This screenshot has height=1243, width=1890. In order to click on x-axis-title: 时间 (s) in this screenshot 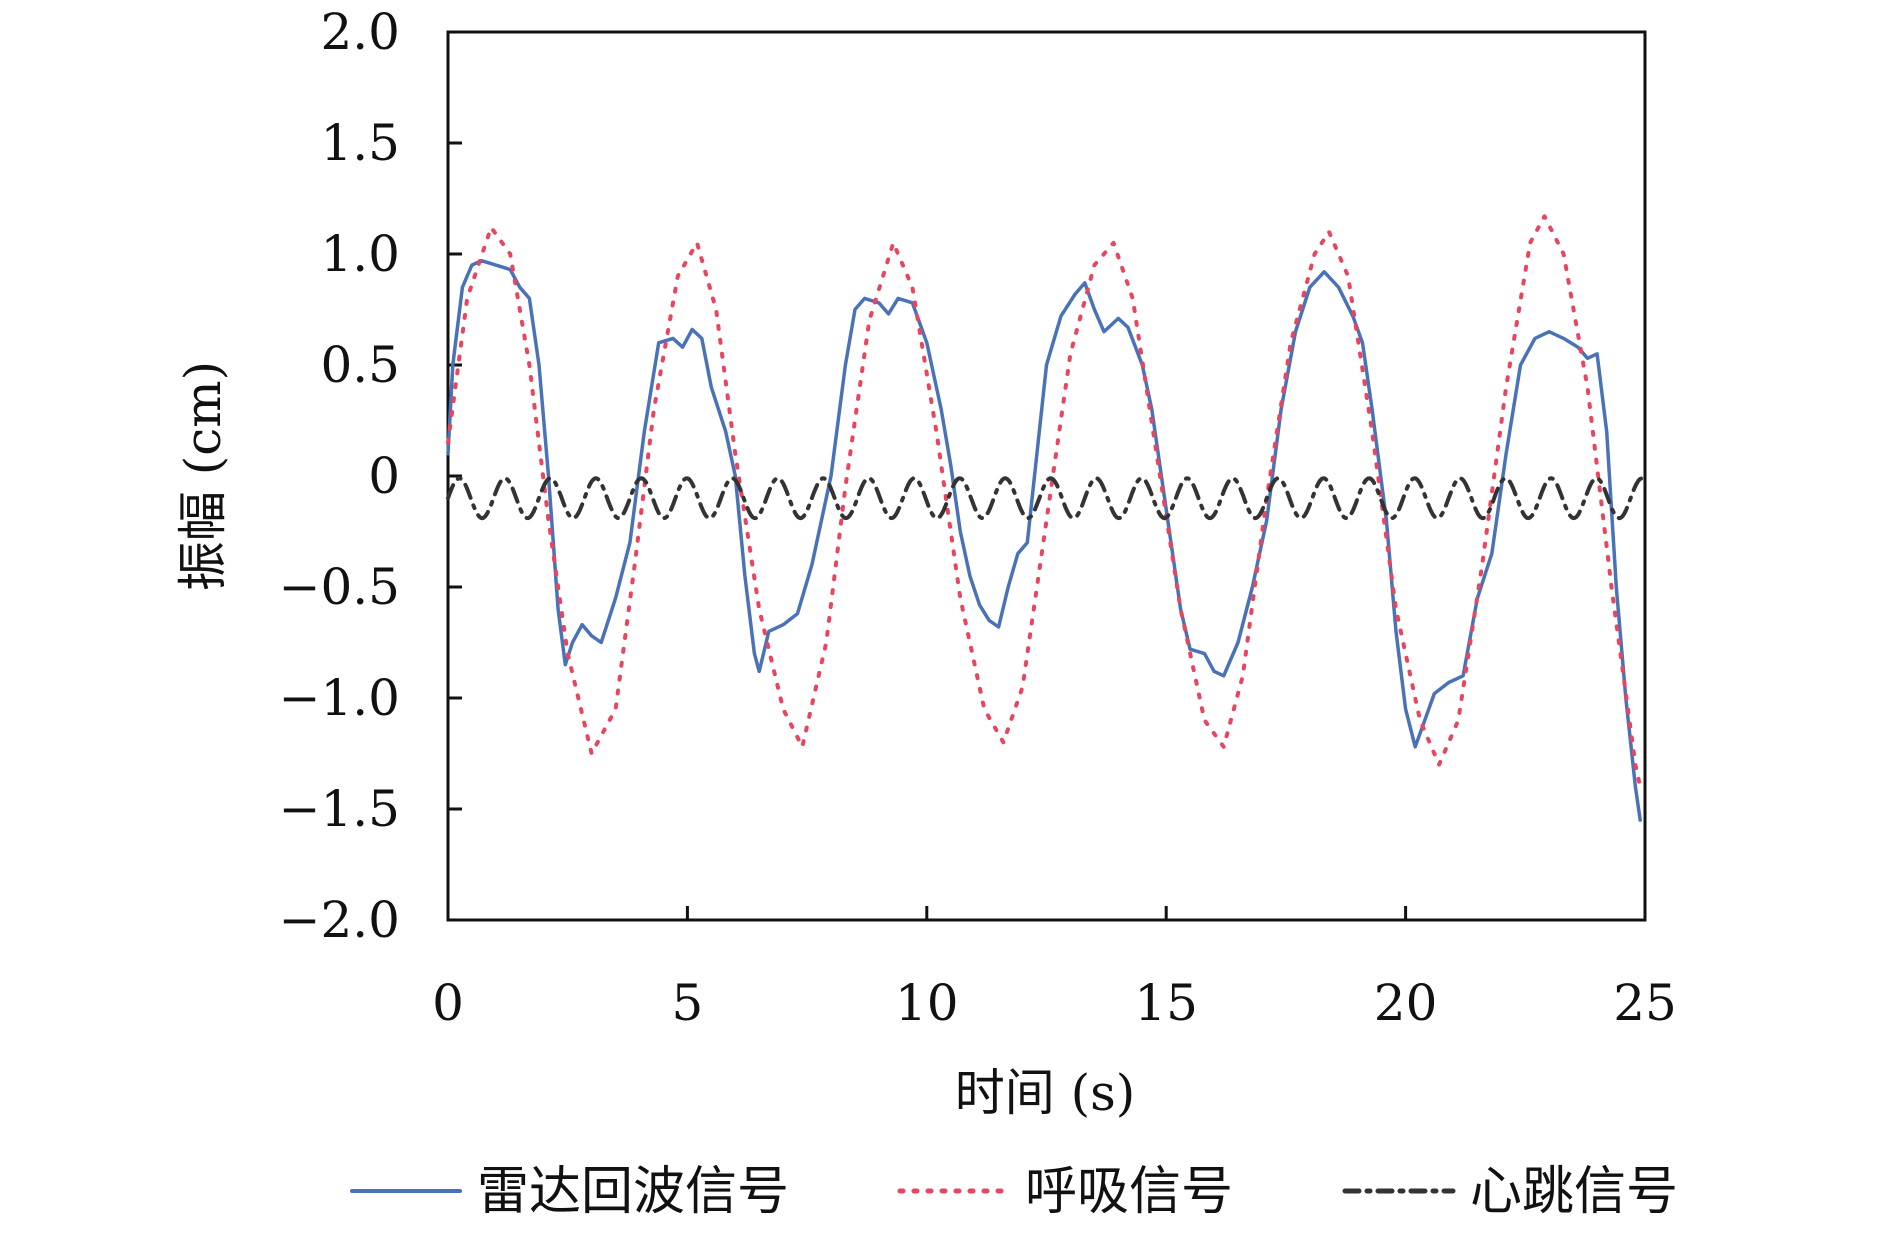, I will do `click(1045, 1093)`.